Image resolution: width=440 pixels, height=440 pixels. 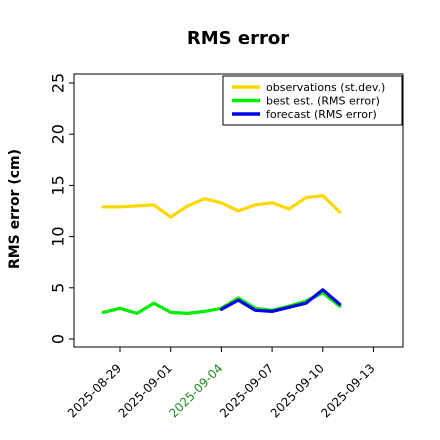 I want to click on x-tick-label: 2025-09-13, so click(x=347, y=390).